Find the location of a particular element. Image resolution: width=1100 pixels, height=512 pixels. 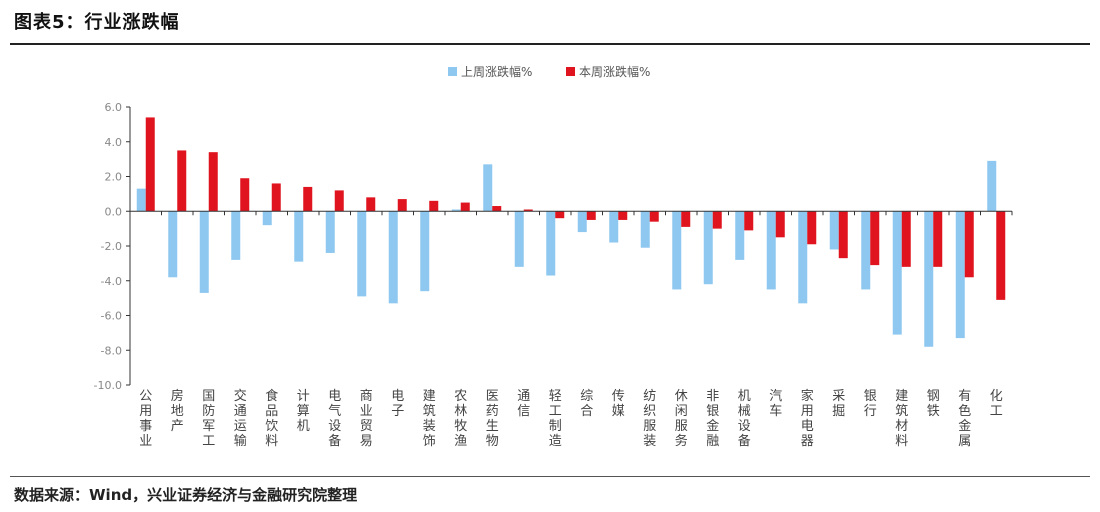

x-category-label: 交通运输 is located at coordinates (240, 418).